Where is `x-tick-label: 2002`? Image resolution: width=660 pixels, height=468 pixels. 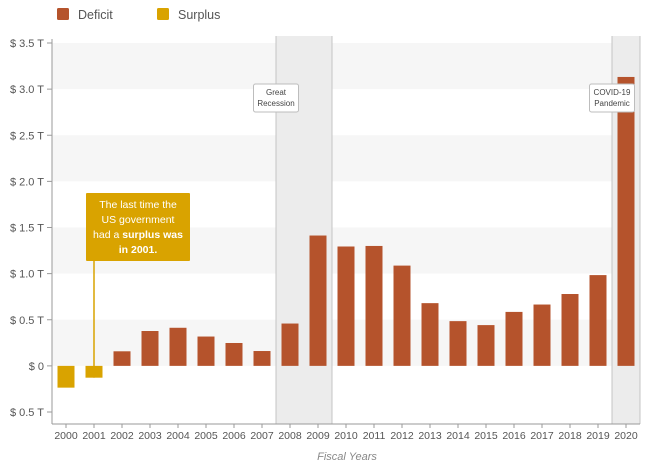
x-tick-label: 2002 is located at coordinates (122, 436).